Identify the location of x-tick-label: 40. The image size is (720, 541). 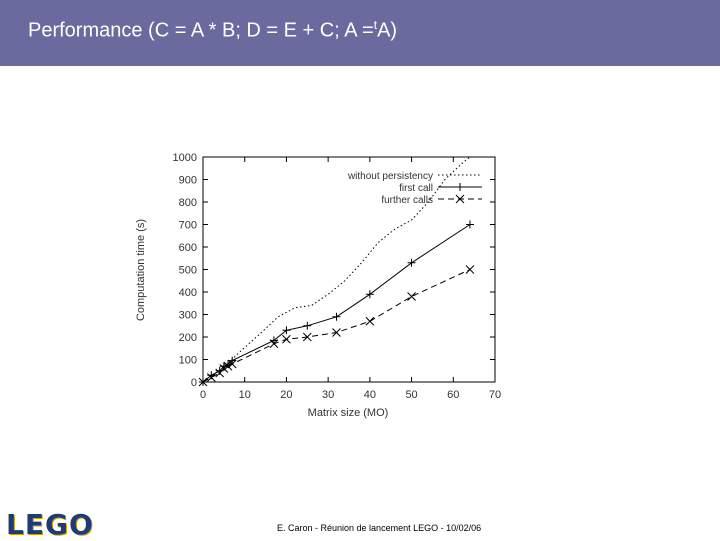
(370, 395).